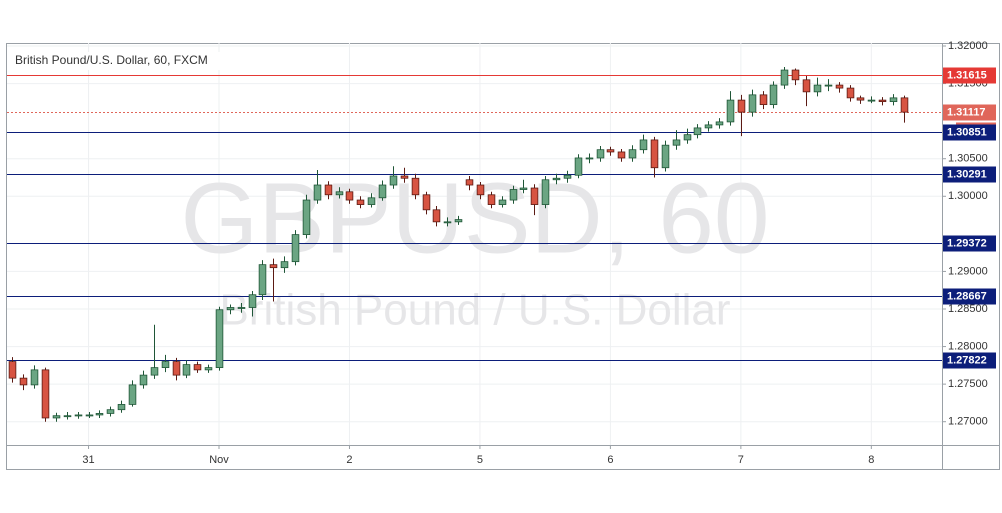 The image size is (1002, 513). Describe the element at coordinates (968, 384) in the screenshot. I see `y-tick-label: 1.27500` at that location.